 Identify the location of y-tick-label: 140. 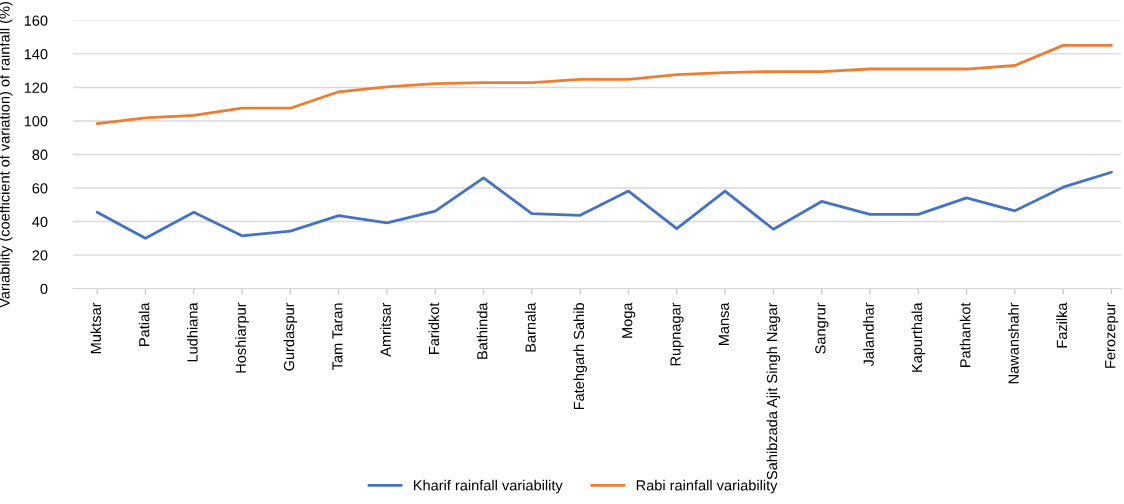
(36, 54).